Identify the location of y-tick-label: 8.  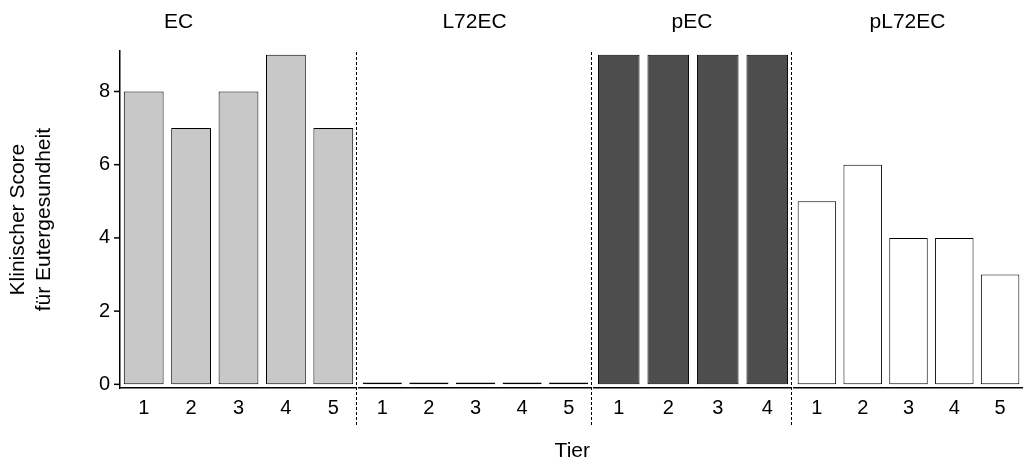
(104, 89).